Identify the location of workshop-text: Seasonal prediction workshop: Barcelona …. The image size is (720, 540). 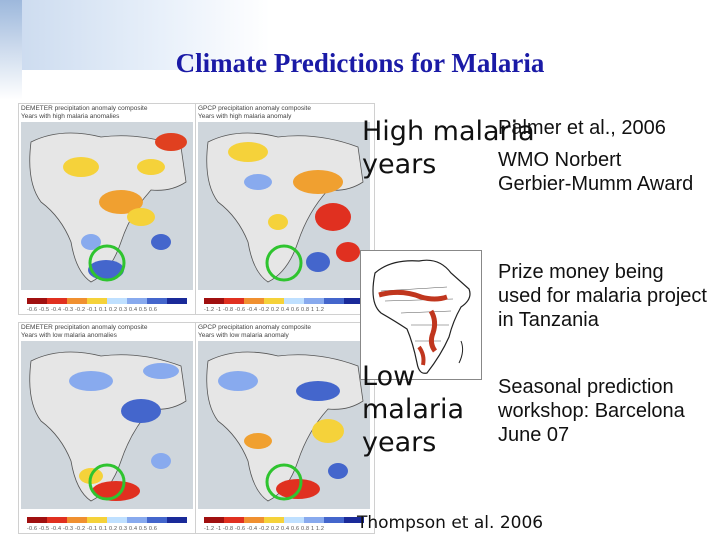
(591, 411).